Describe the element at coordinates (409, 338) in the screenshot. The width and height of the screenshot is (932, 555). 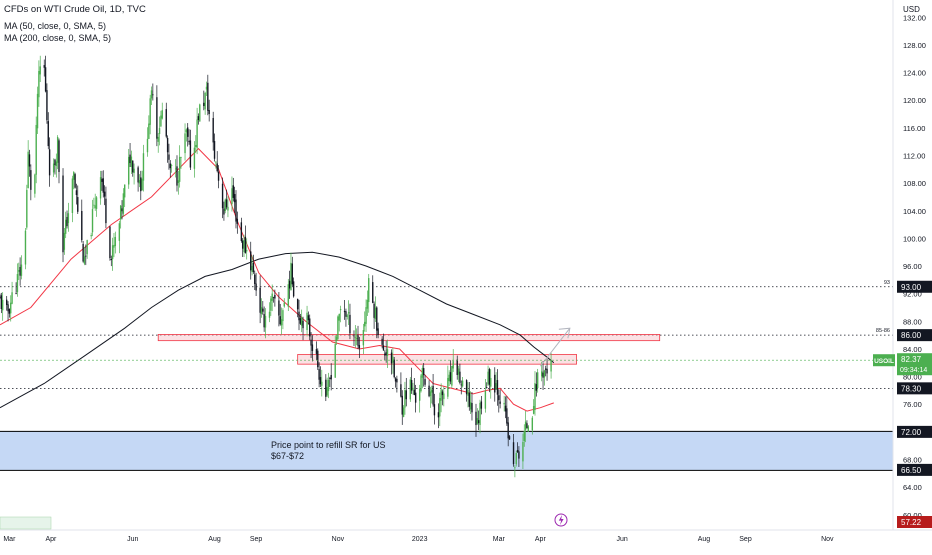
I see `resistance-zone-wide` at that location.